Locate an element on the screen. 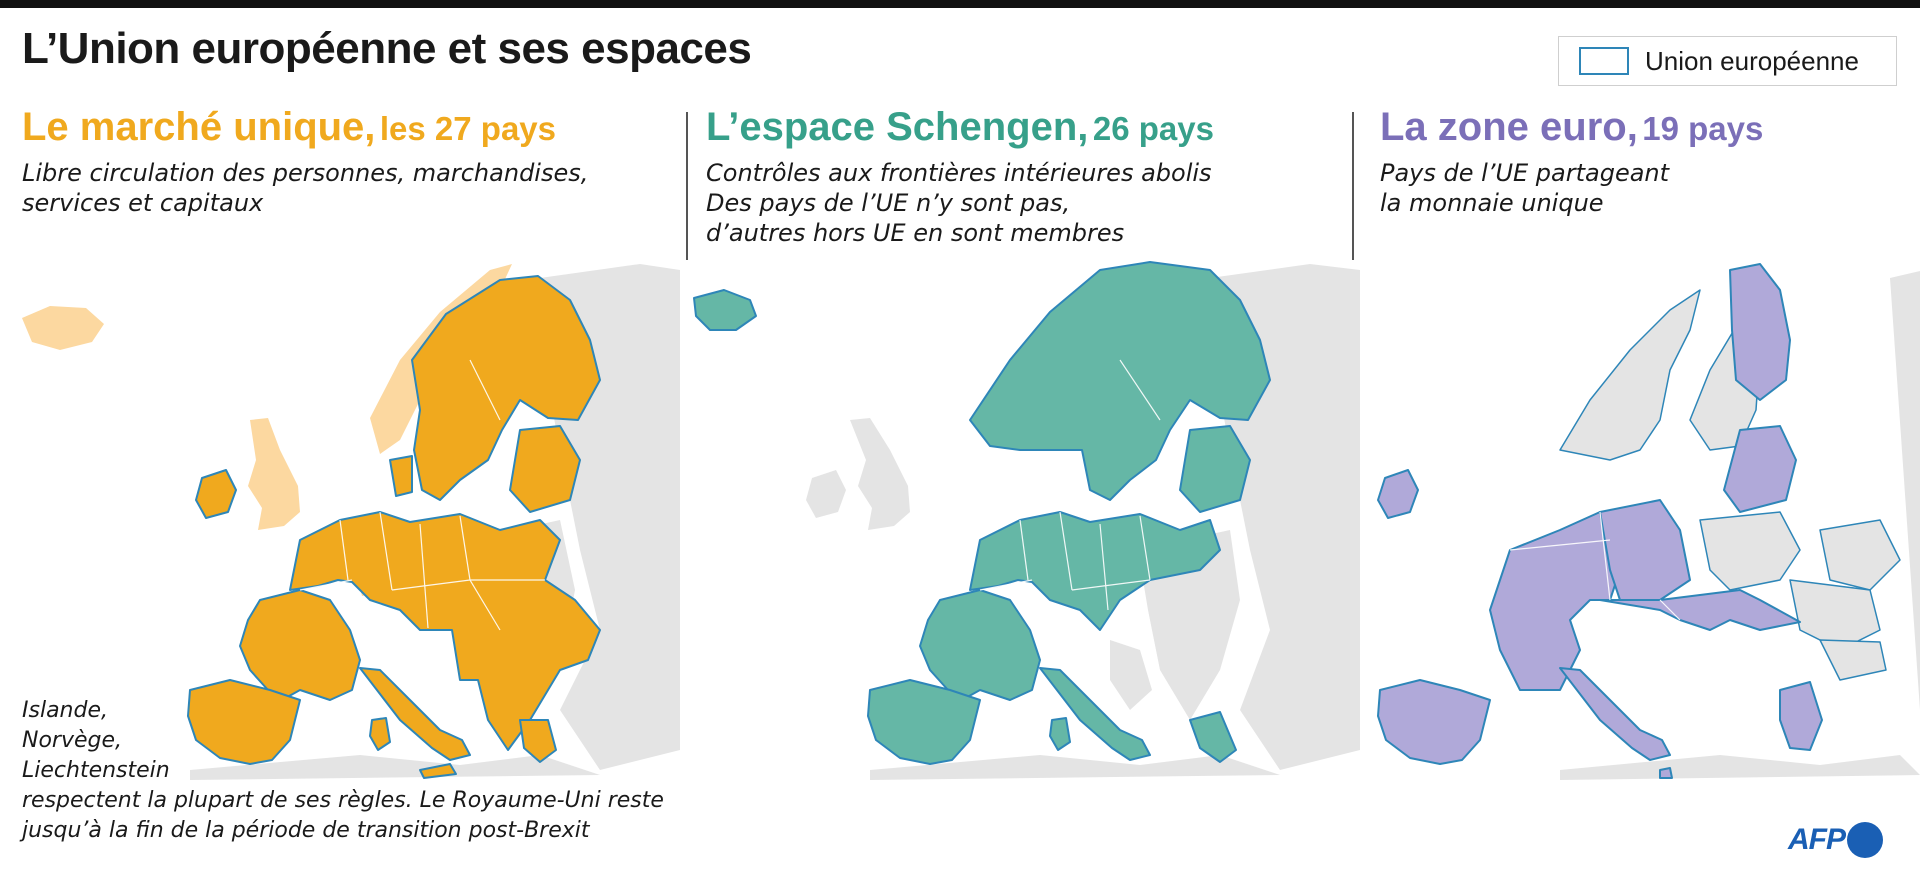  afp-logo: AFP is located at coordinates (1835, 840).